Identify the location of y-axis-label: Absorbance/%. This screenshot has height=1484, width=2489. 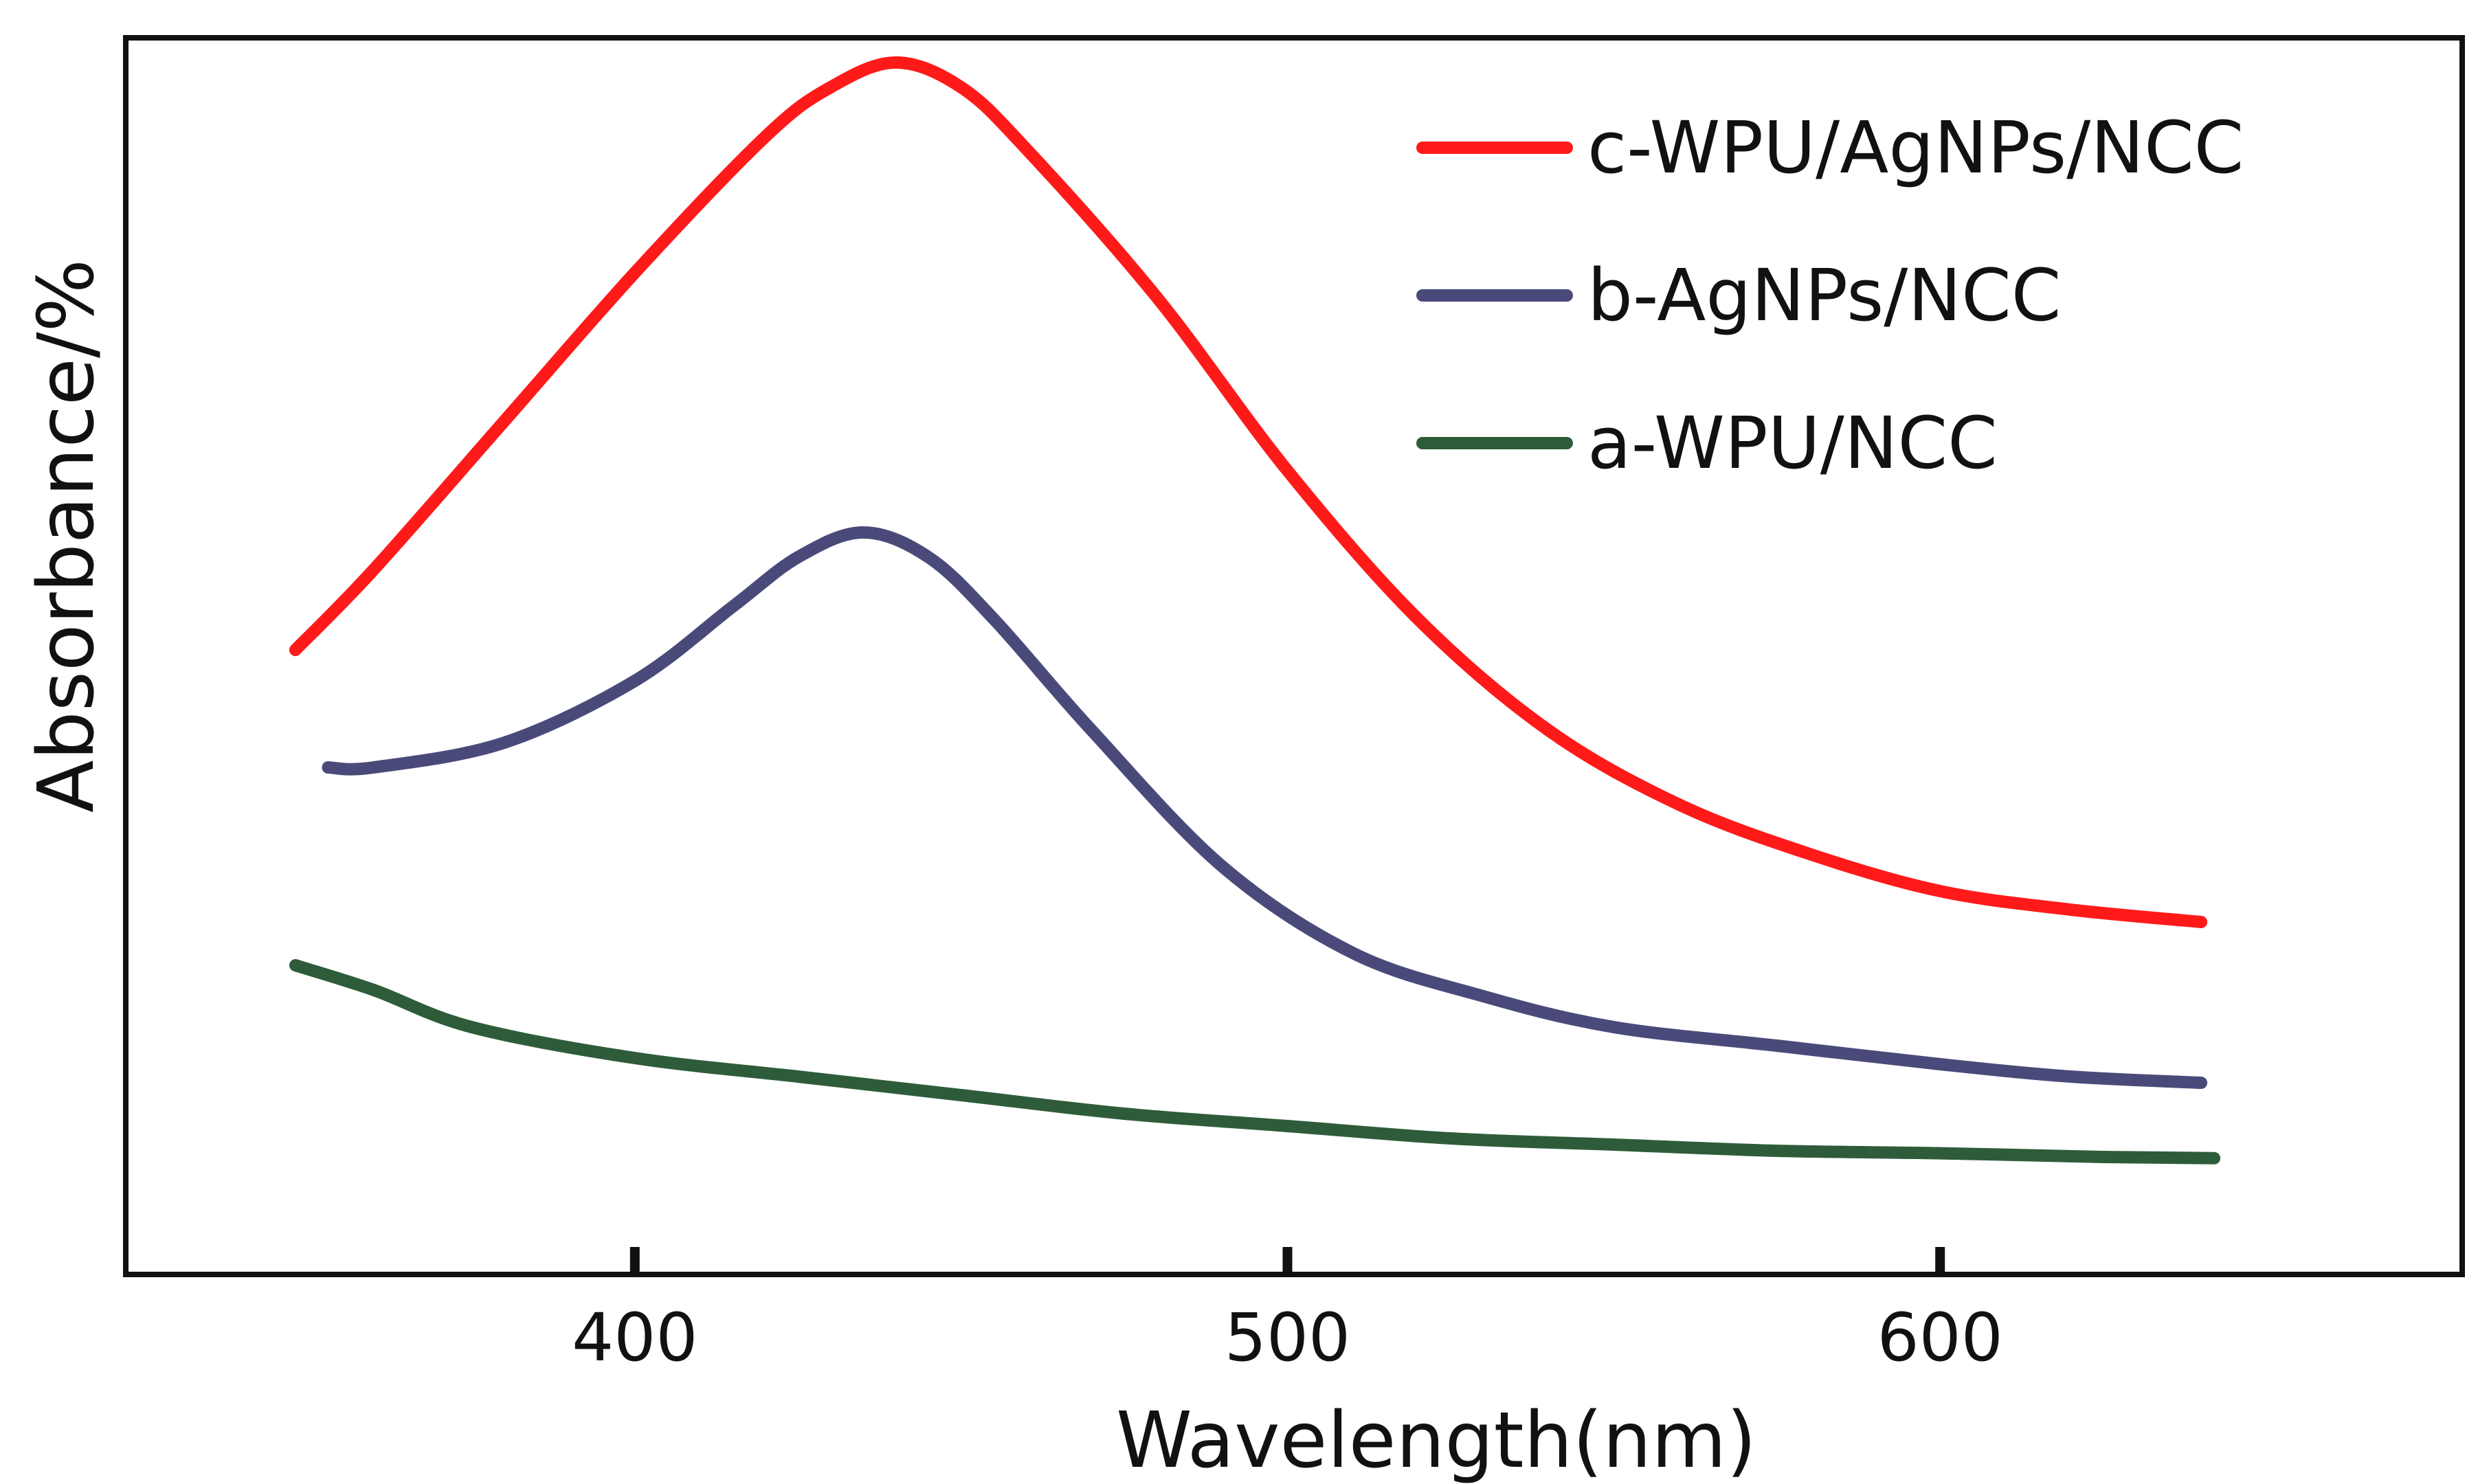
(66, 536).